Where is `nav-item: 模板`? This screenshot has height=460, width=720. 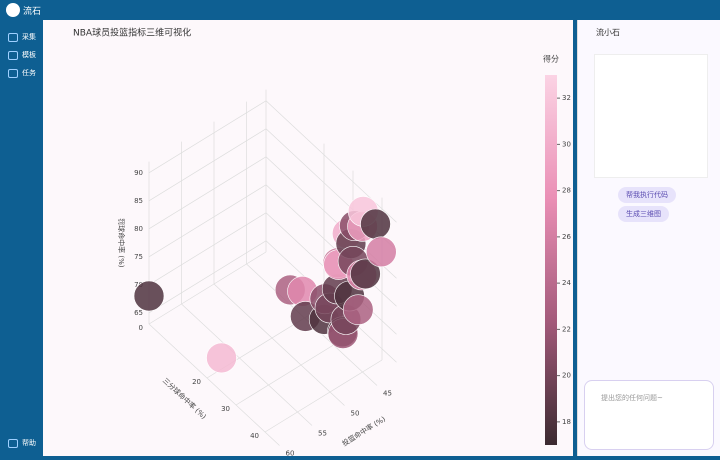
nav-item: 模板 is located at coordinates (22, 55).